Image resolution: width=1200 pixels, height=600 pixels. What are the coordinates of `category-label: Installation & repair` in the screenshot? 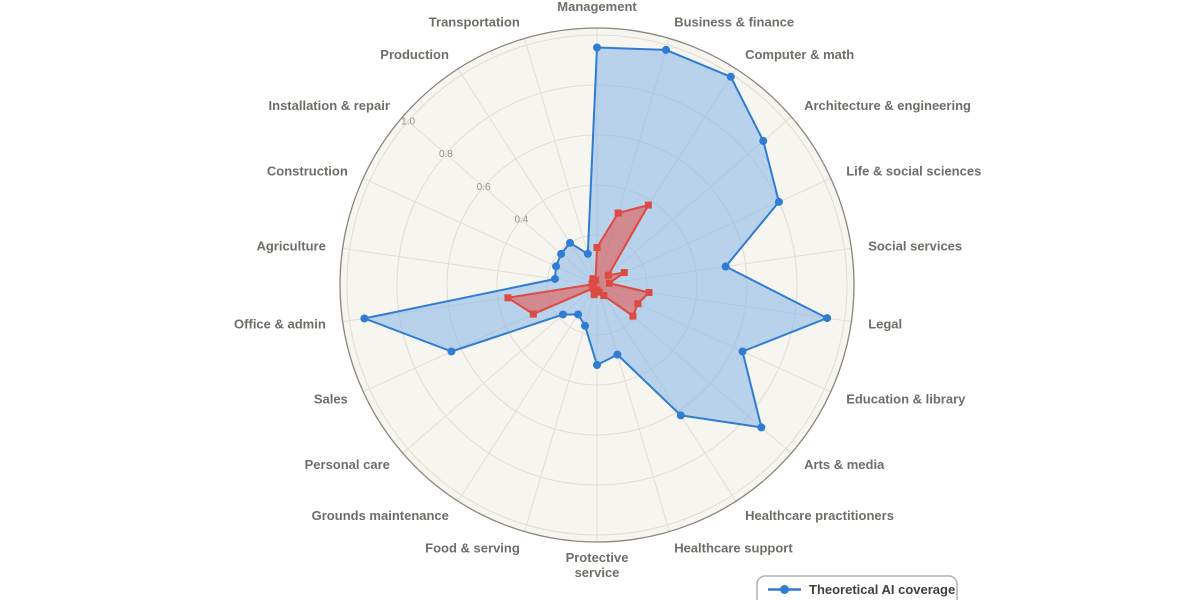 It's located at (329, 105).